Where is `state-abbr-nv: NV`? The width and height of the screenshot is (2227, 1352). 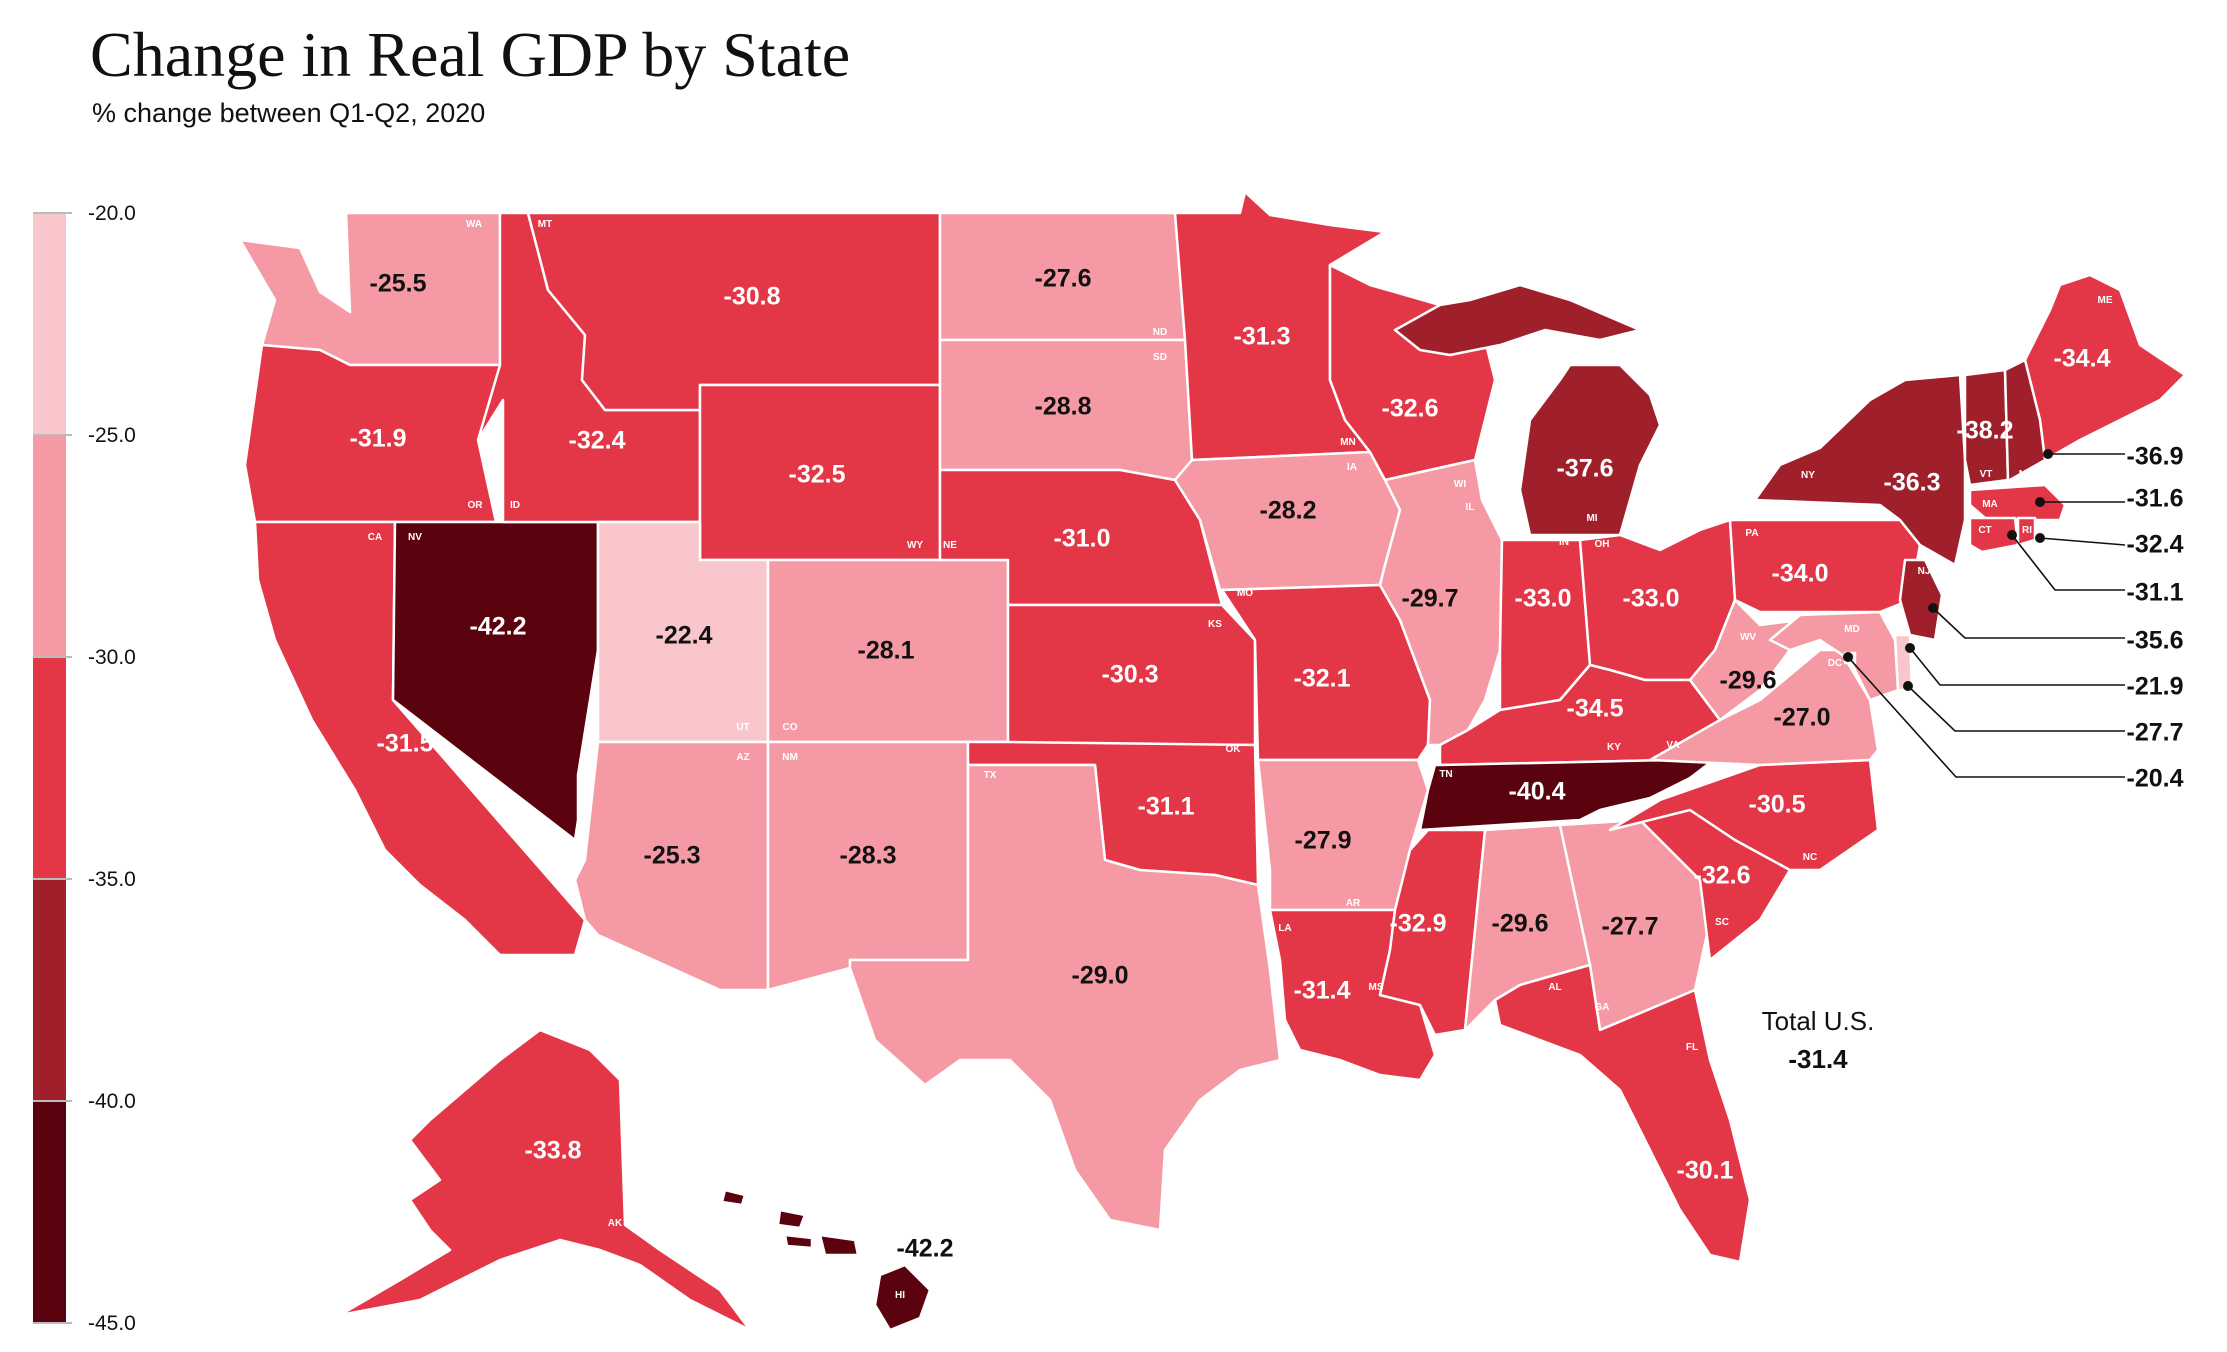 state-abbr-nv: NV is located at coordinates (415, 537).